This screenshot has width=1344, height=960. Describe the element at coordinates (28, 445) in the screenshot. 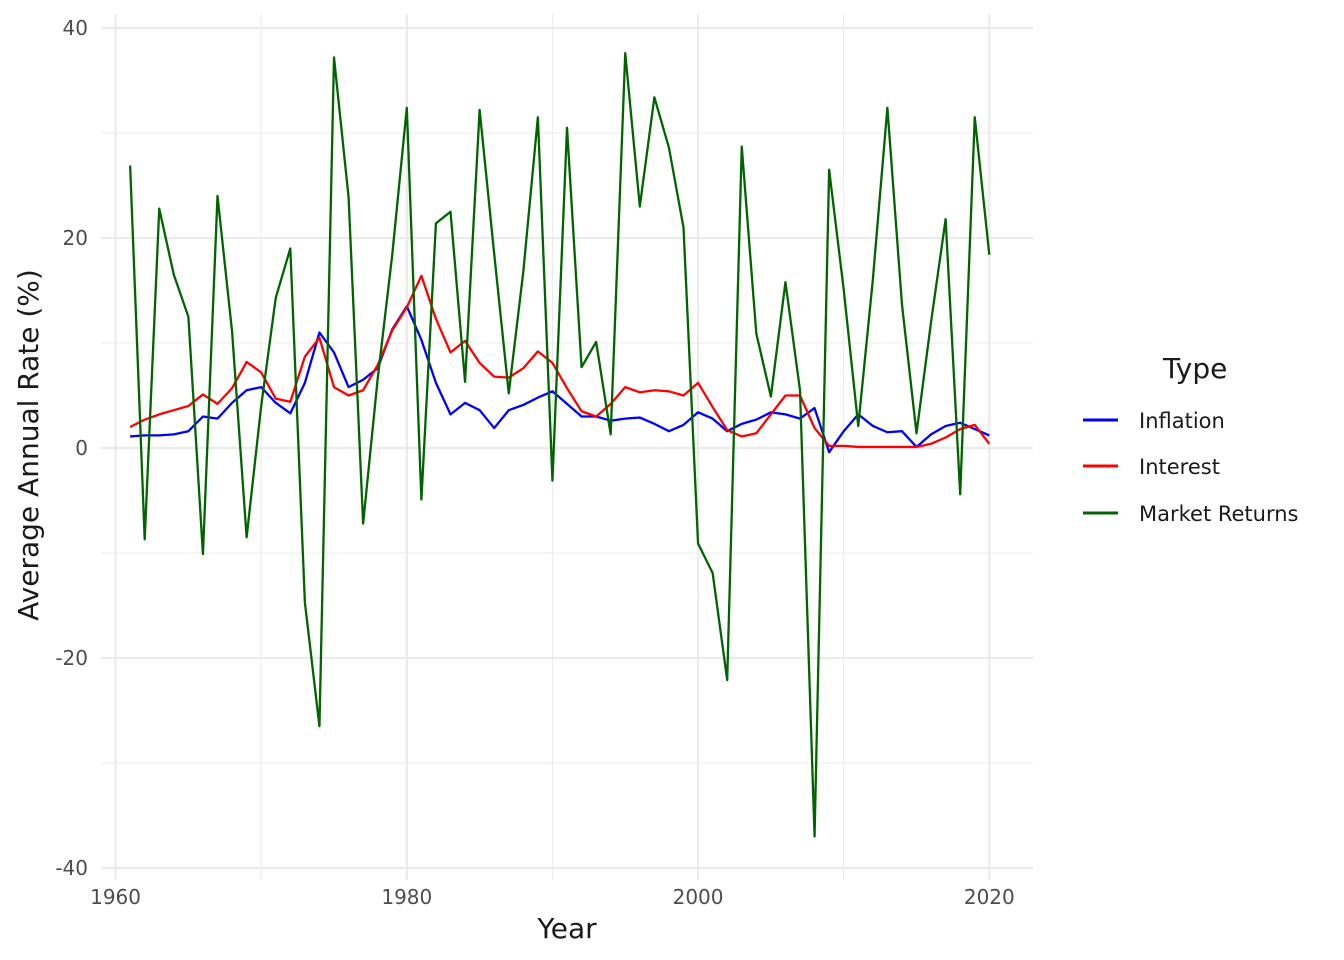

I see `y-axis-title: Average Annual Rate (%)` at that location.